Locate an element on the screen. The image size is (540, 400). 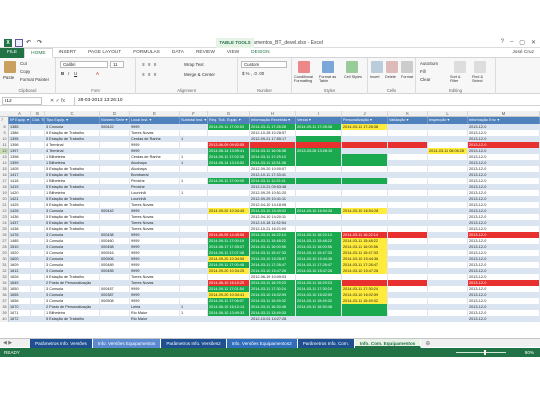
row-number: 29 is located at coordinates (4, 253).